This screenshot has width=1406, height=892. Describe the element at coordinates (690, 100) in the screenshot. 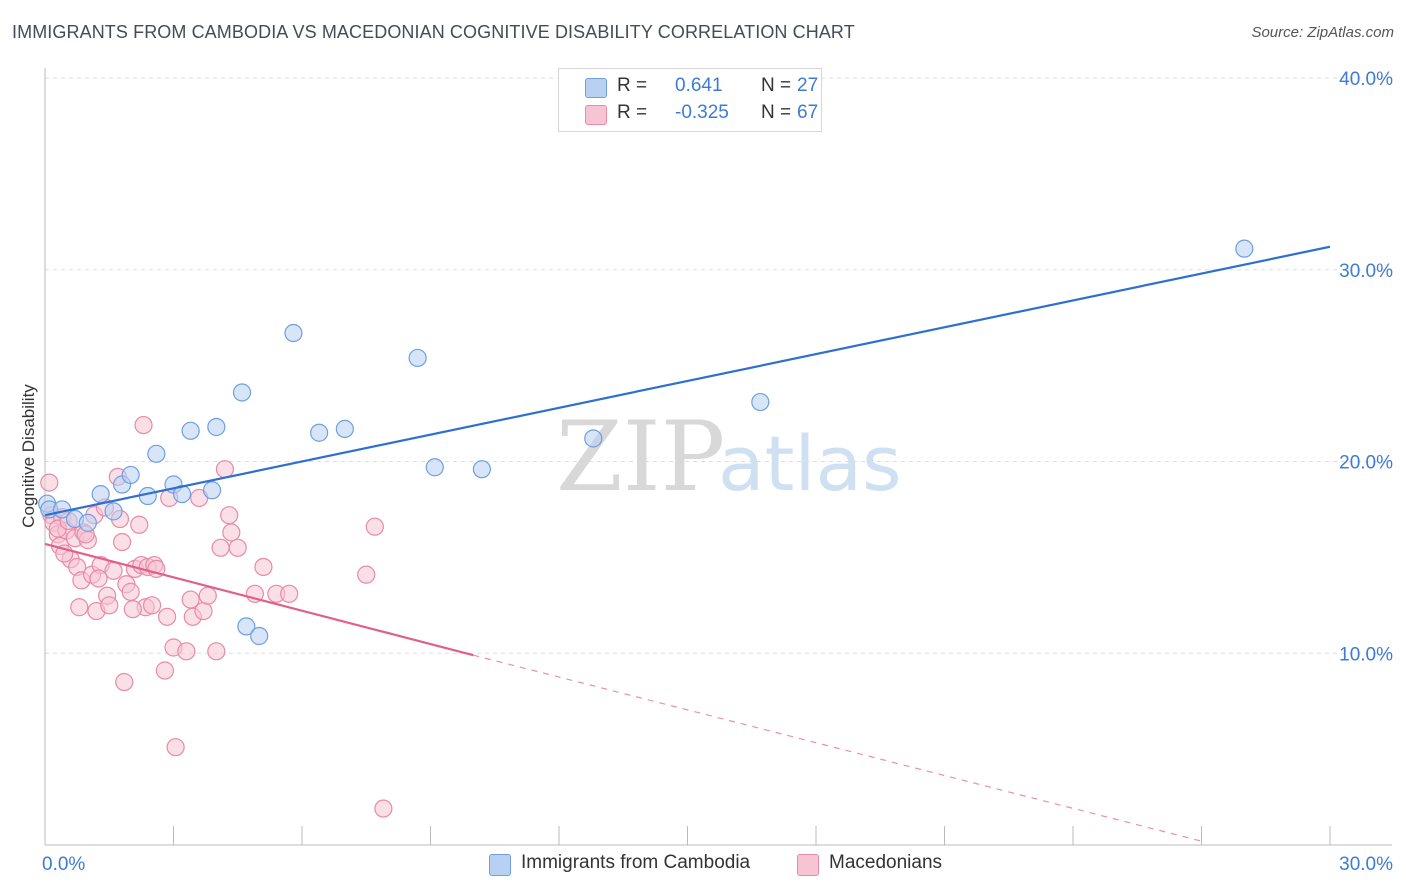

I see `stats-legend: R = 0.641 N = 27 R = -0.325 N = 67` at that location.